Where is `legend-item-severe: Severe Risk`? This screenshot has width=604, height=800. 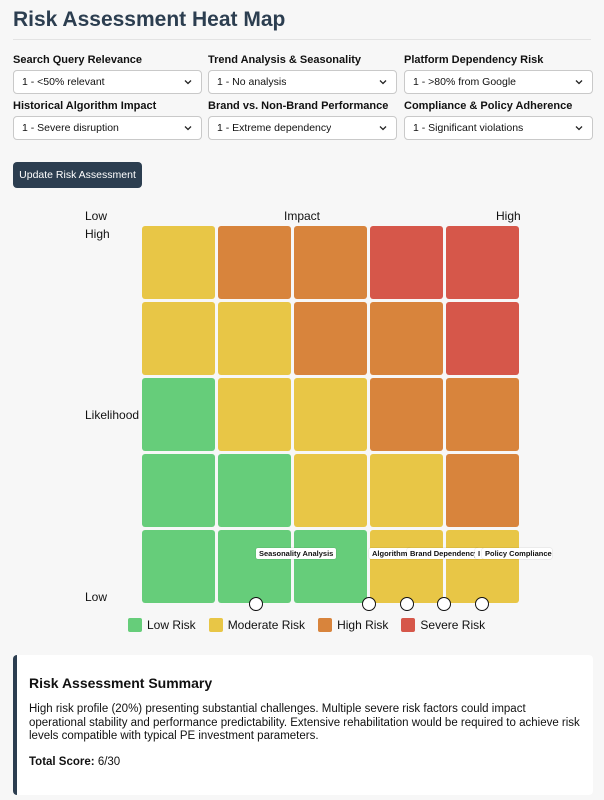 legend-item-severe: Severe Risk is located at coordinates (443, 625).